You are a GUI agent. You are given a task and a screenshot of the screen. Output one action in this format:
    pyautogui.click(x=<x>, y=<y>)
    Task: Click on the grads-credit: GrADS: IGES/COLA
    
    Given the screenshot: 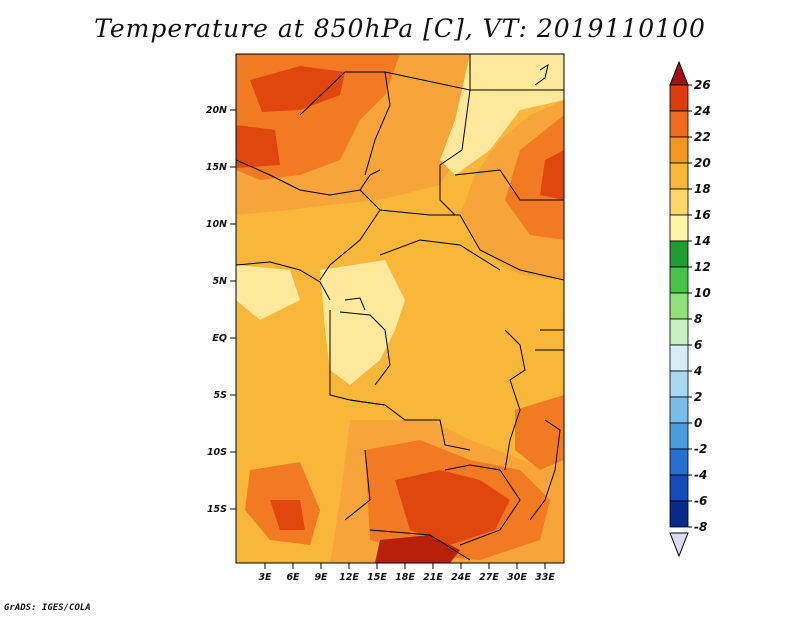 What is the action you would take?
    pyautogui.click(x=47, y=608)
    